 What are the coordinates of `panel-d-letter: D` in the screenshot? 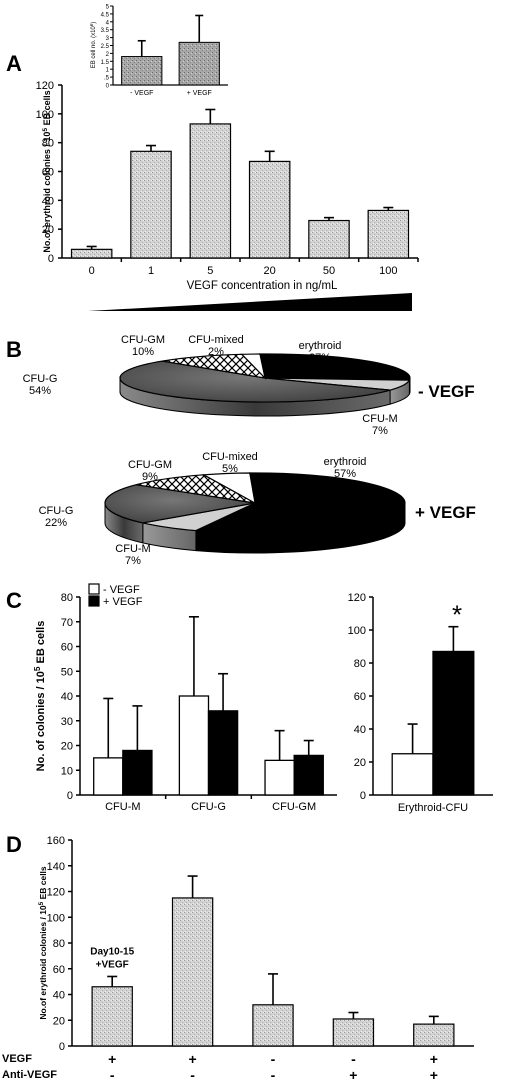 It's located at (14, 844).